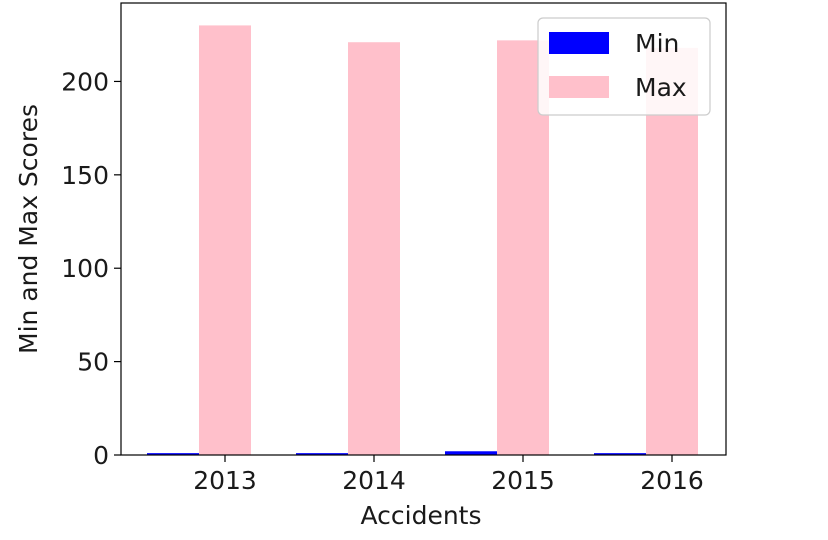 The height and width of the screenshot is (540, 828). I want to click on x-tick-label-2015: 2015, so click(523, 480).